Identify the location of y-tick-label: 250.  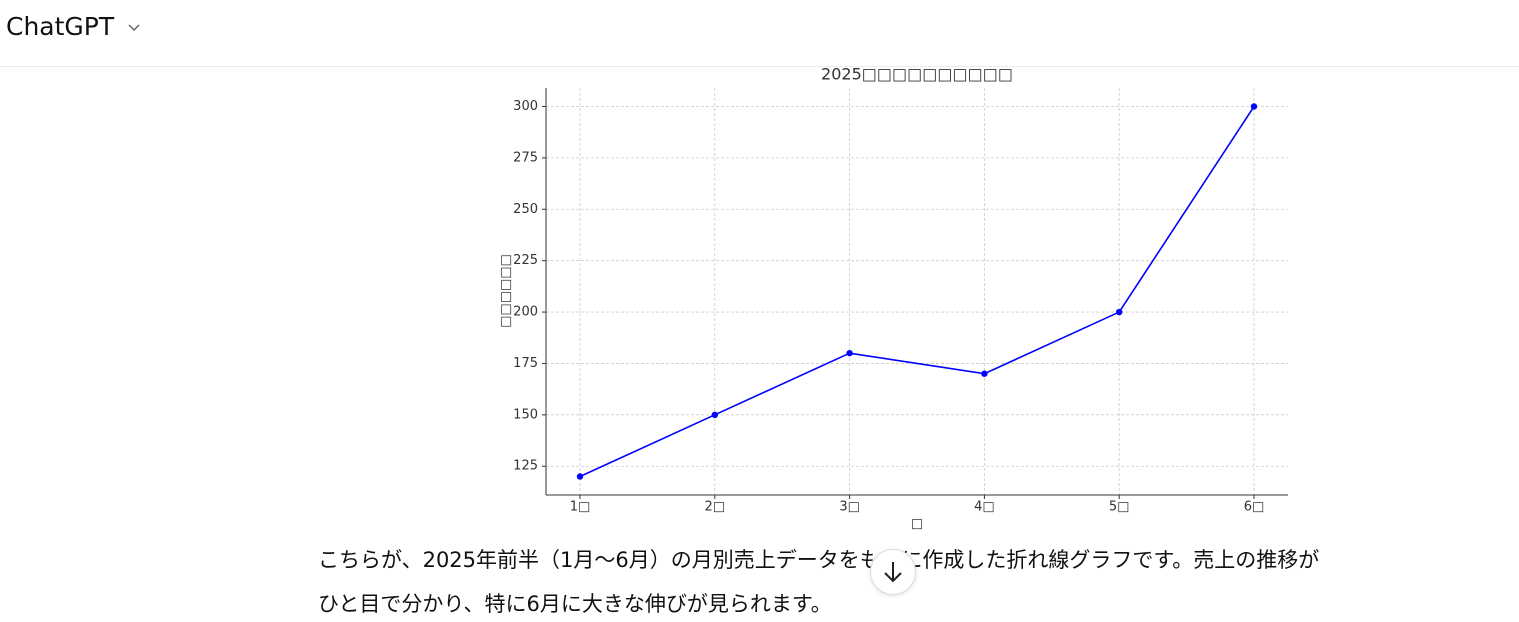
(525, 209).